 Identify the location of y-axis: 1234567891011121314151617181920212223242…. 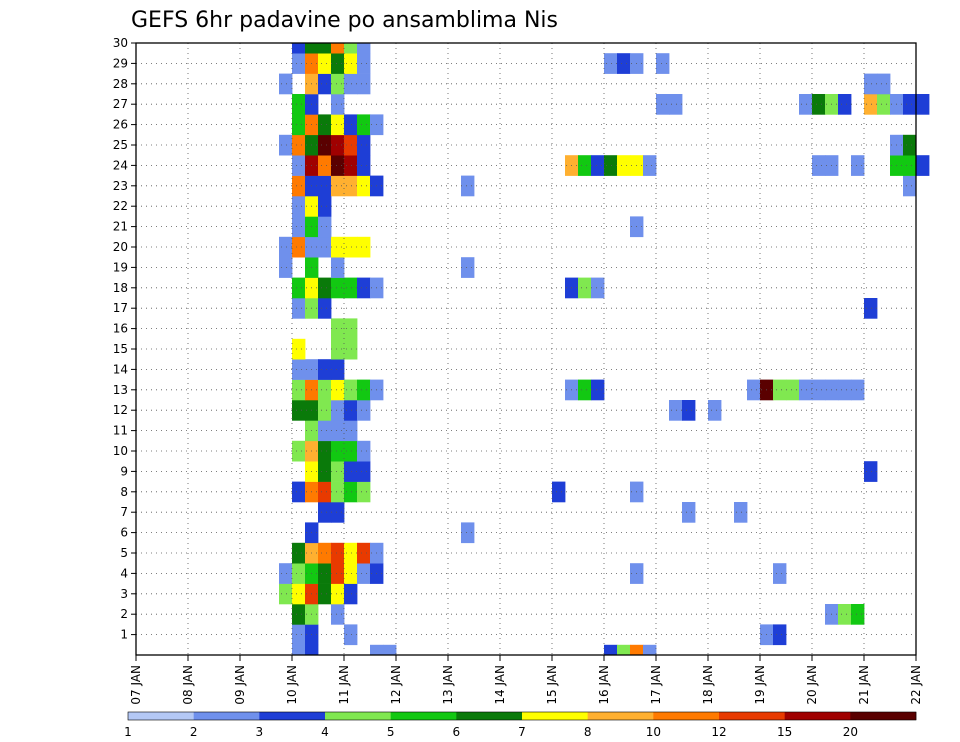
(124, 339).